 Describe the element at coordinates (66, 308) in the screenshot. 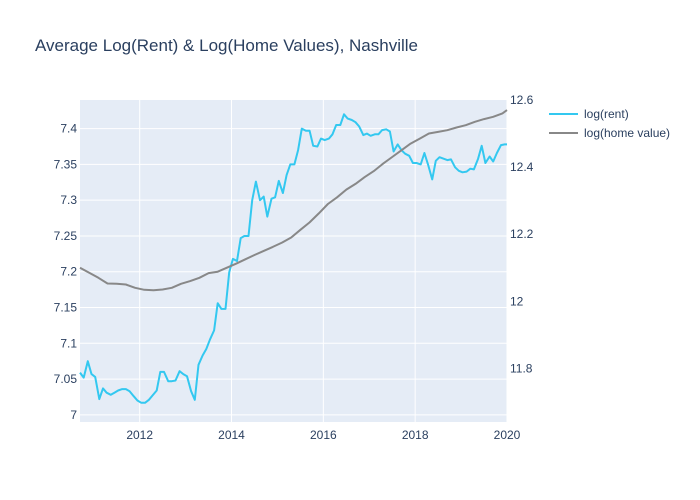

I see `y-left-tick-label: 7.15` at that location.